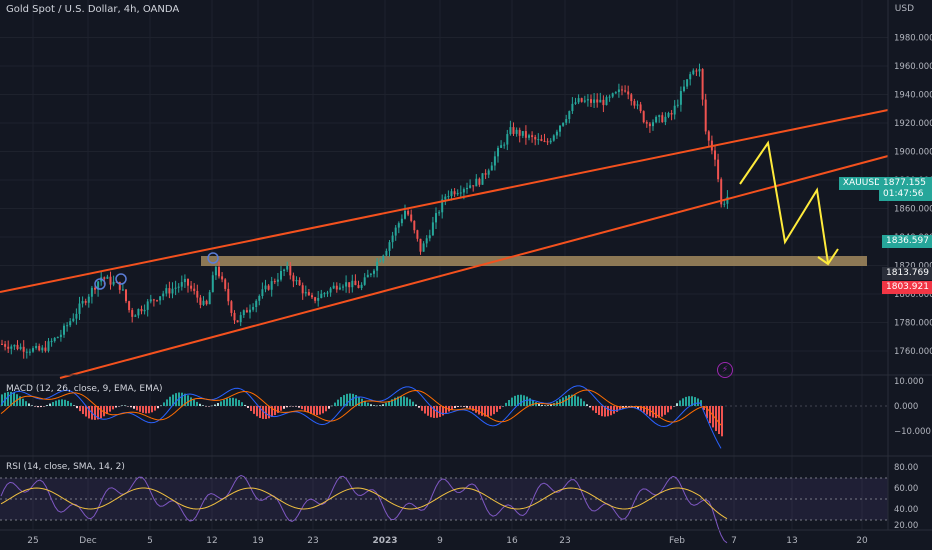  Describe the element at coordinates (913, 267) in the screenshot. I see `price-tick-label: 1820.000` at that location.